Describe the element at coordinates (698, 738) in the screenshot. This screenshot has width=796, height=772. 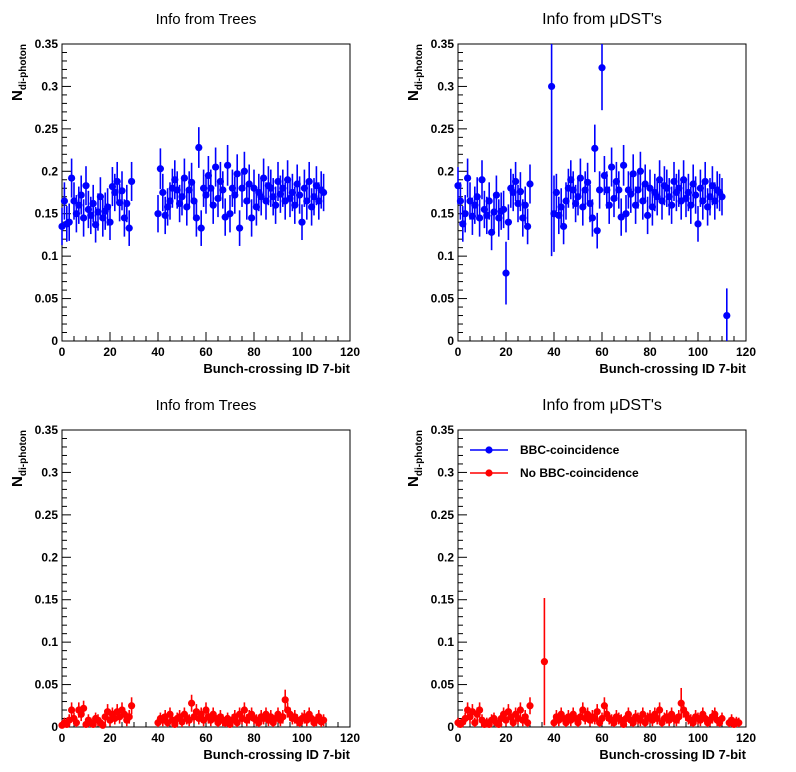
I see `x-tick-label: 100` at that location.